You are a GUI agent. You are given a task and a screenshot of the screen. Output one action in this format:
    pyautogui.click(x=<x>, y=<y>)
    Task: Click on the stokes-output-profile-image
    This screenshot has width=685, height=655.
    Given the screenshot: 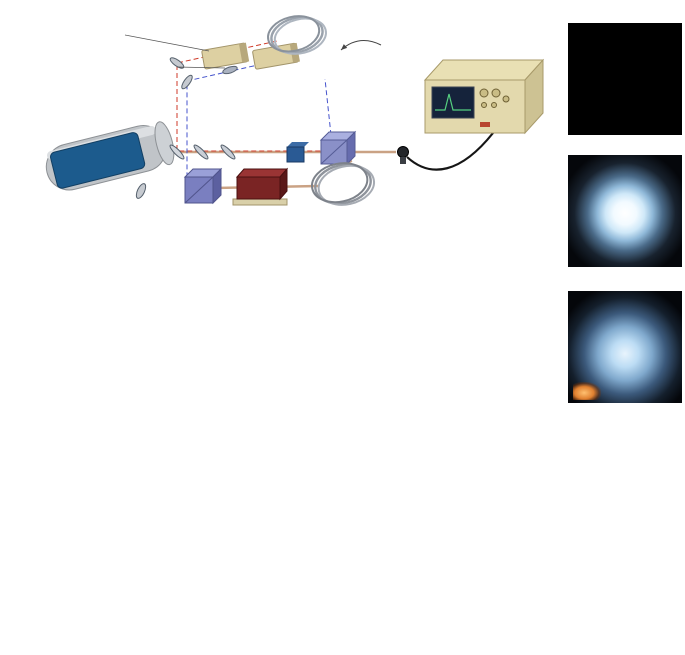 What is the action you would take?
    pyautogui.click(x=625, y=347)
    